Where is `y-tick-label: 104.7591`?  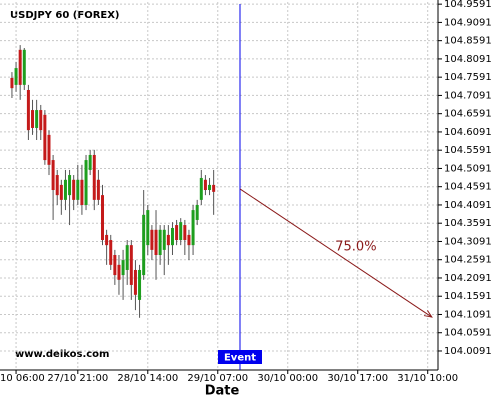 y-tick-label: 104.7591 is located at coordinates (468, 77).